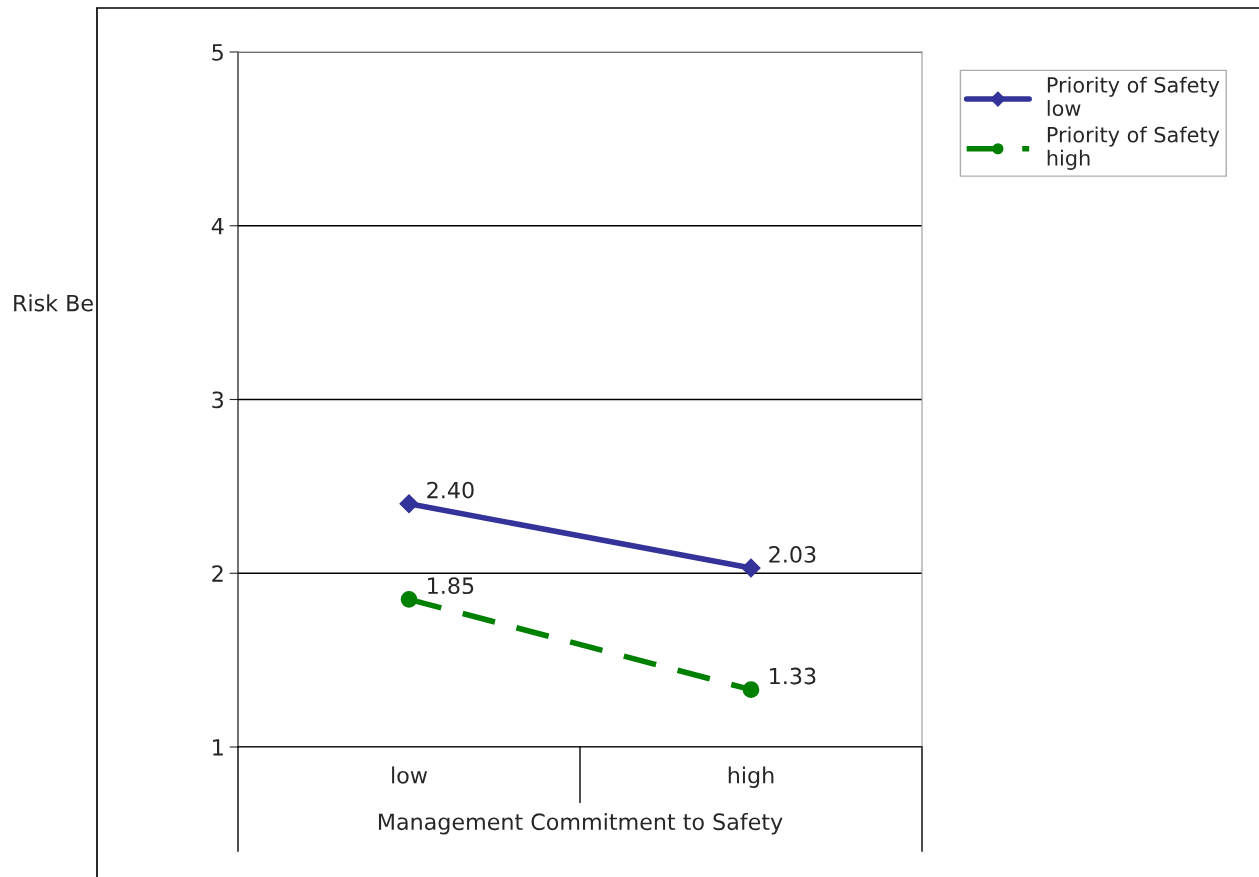 The height and width of the screenshot is (877, 1259). Describe the element at coordinates (217, 573) in the screenshot. I see `y-tick-label: 2` at that location.